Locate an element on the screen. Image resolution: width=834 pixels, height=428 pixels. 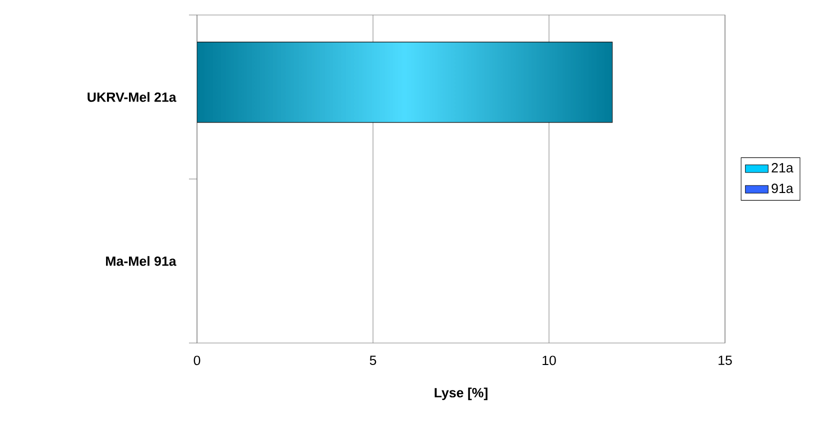
x-tick-label: 15 is located at coordinates (725, 361).